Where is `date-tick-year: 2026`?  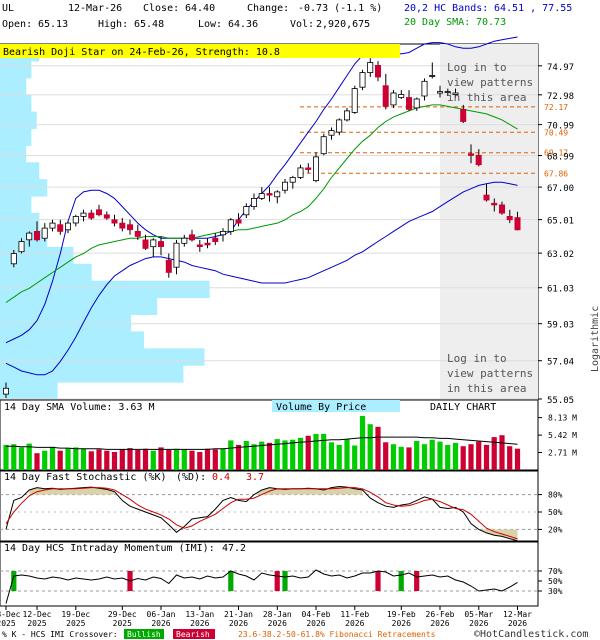
date-tick-year: 2026 is located at coordinates (517, 623).